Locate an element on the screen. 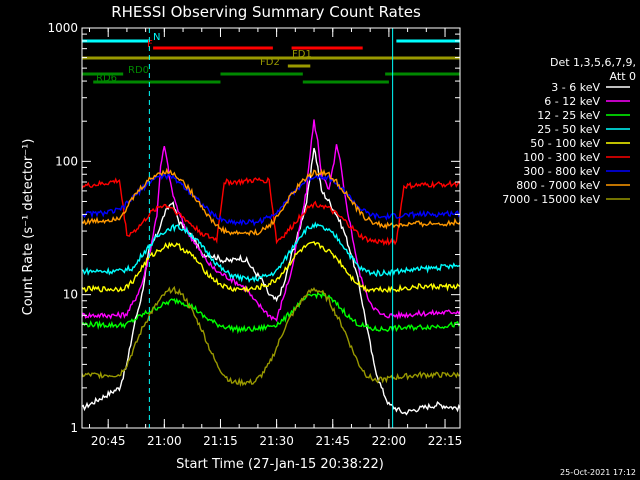 The height and width of the screenshot is (480, 640). legend-entry-label: 300 - 800 keV is located at coordinates (561, 171).